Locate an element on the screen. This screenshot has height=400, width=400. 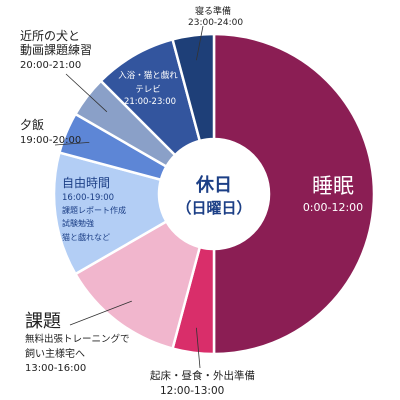
slice-time-task: 13:00-16:00 is located at coordinates (55, 368).